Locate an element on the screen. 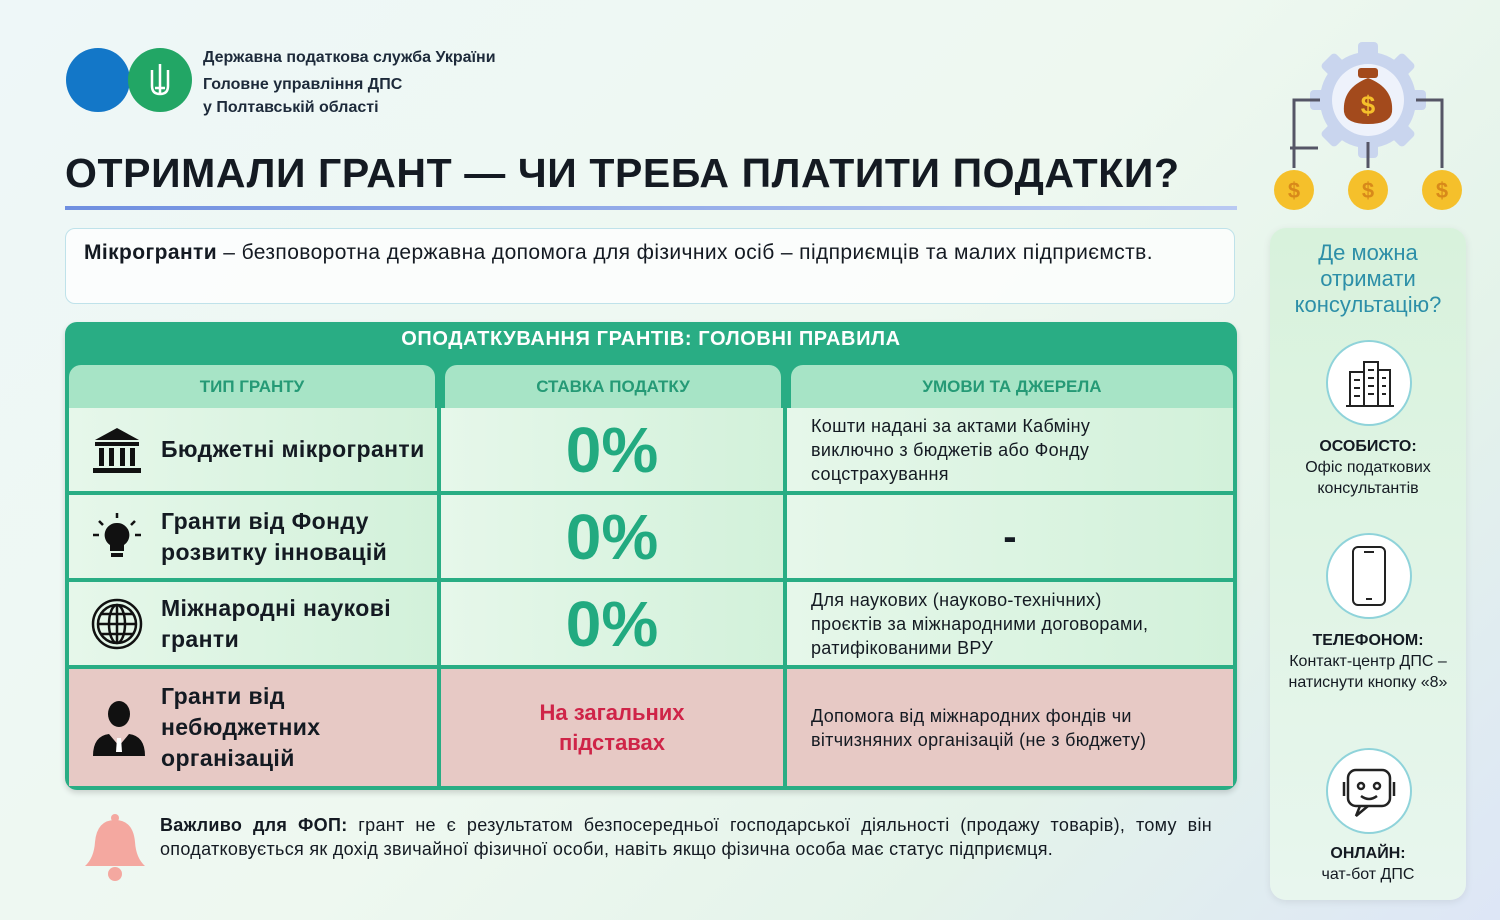 The width and height of the screenshot is (1500, 920). phone-icon is located at coordinates (1369, 576).